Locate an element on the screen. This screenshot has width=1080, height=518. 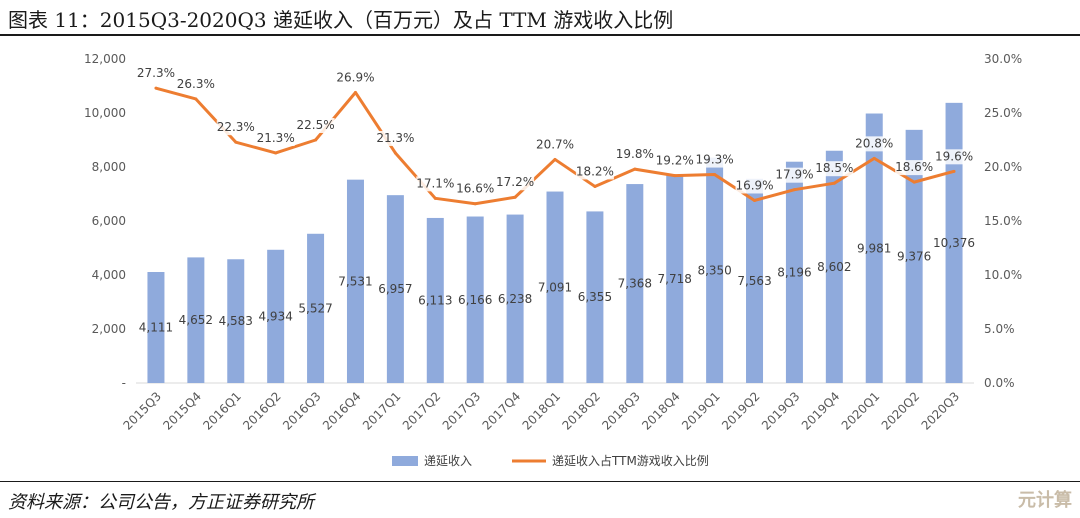
left-axis-tick: 6,000 is located at coordinates (109, 221).